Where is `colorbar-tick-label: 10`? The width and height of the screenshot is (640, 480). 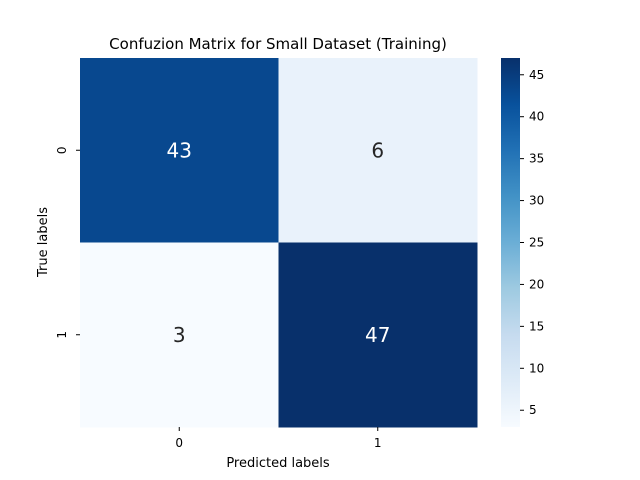
colorbar-tick-label: 10 is located at coordinates (536, 368).